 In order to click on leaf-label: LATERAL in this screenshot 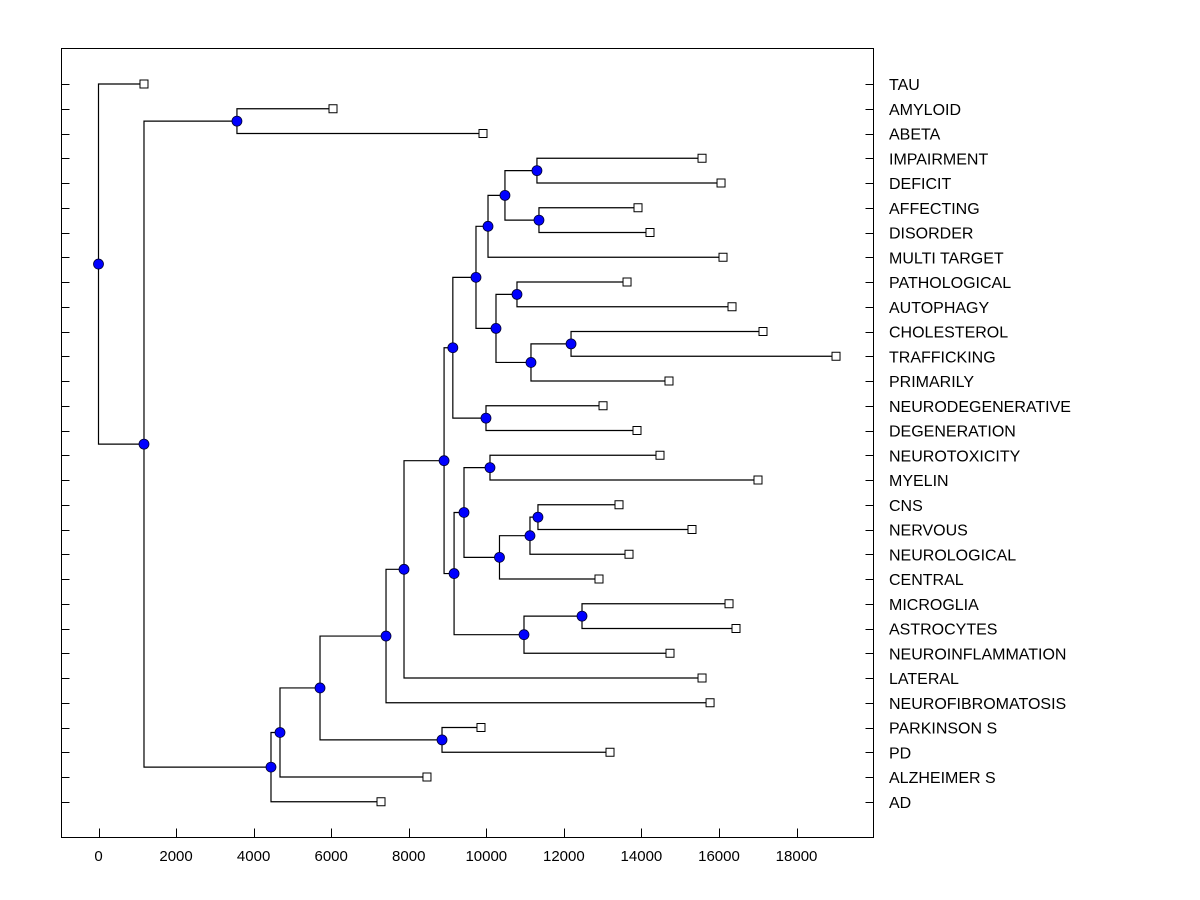, I will do `click(924, 679)`.